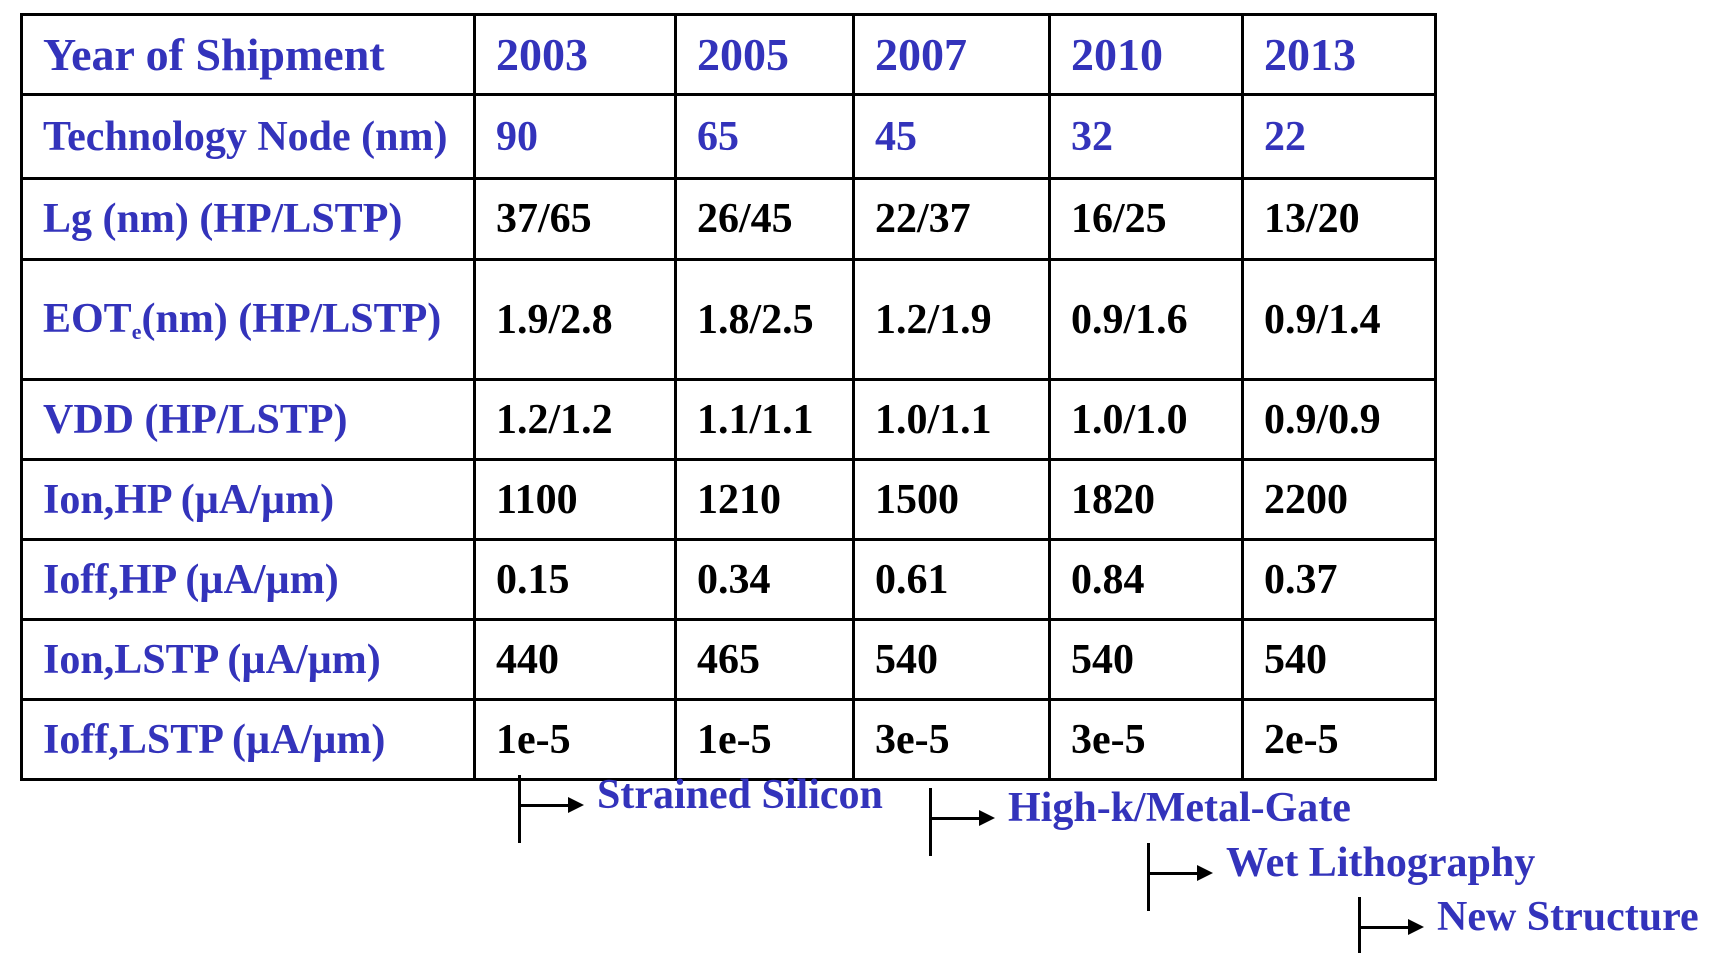 The image size is (1710, 959). Describe the element at coordinates (764, 319) in the screenshot. I see `value-cell: 1.8/2.5` at that location.